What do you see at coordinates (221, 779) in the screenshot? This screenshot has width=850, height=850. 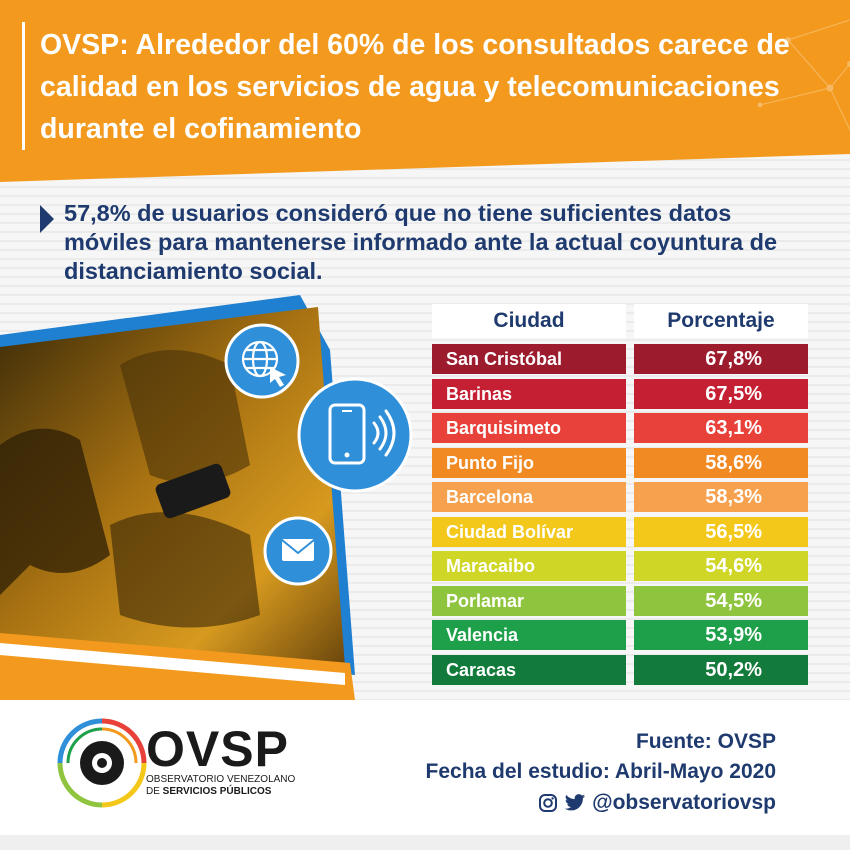 I see `logo-subtitle-line1: OBSERVATORIO VENEZOLANO` at bounding box center [221, 779].